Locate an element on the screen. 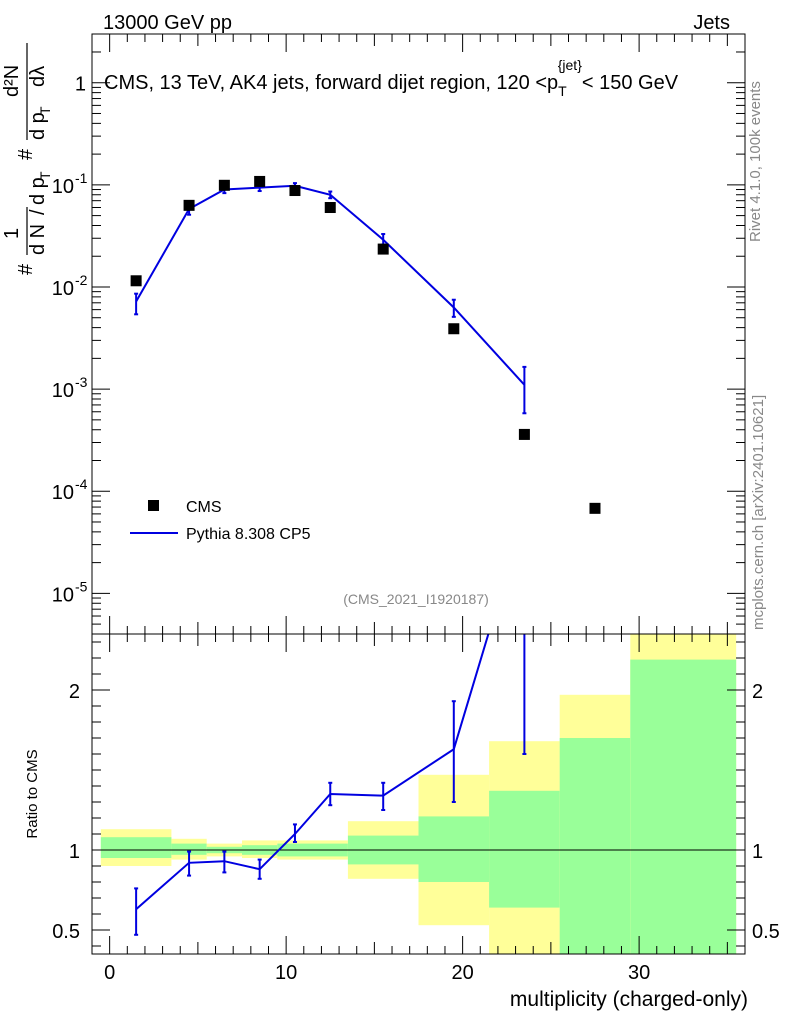  ratio-series-mc is located at coordinates (330, 785).